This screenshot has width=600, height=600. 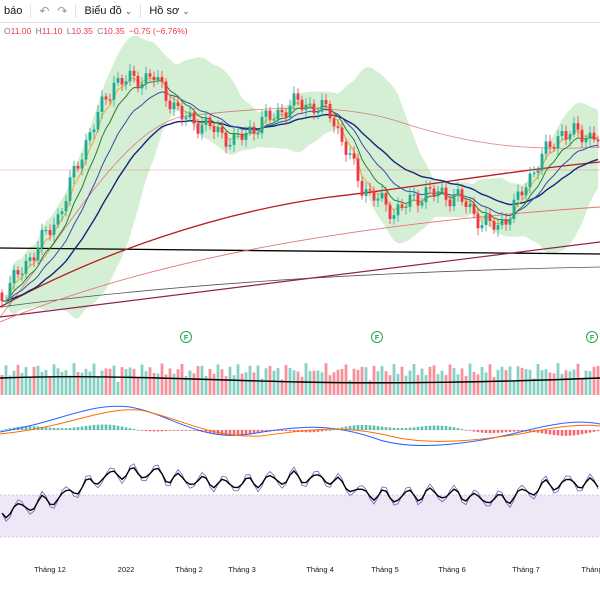 What do you see at coordinates (13, 11) in the screenshot?
I see `toolbar-cut-item: báo` at bounding box center [13, 11].